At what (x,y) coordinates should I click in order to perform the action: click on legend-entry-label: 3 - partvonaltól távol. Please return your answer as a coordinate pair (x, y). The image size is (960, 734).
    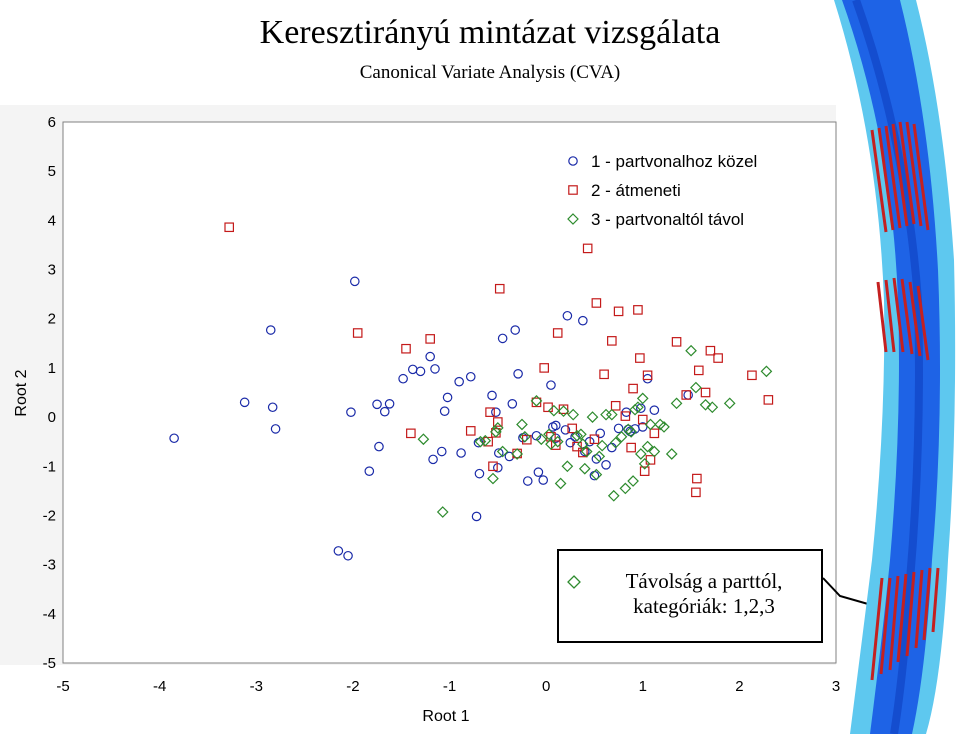
    Looking at the image, I should click on (667, 219).